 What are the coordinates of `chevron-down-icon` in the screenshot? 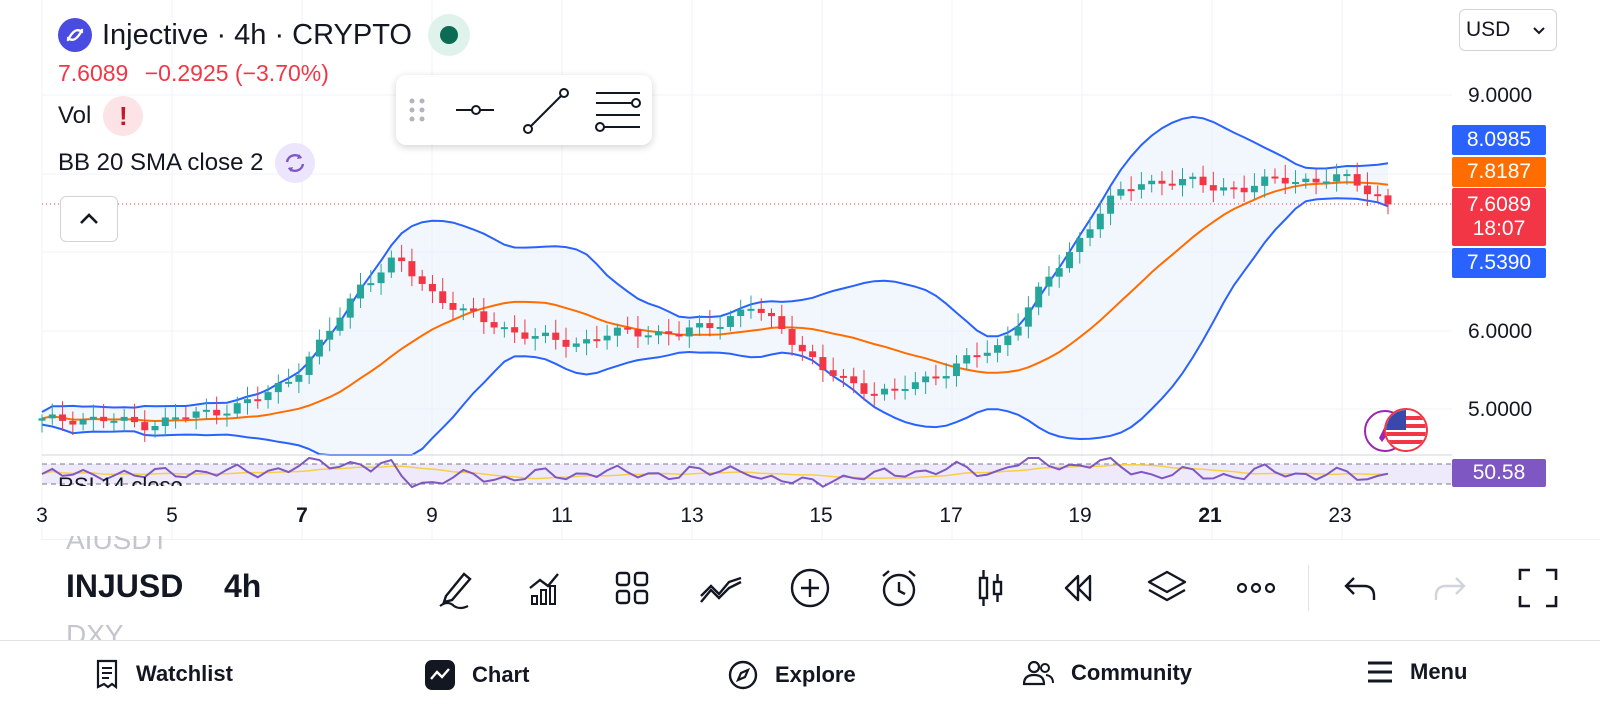 It's located at (1539, 30).